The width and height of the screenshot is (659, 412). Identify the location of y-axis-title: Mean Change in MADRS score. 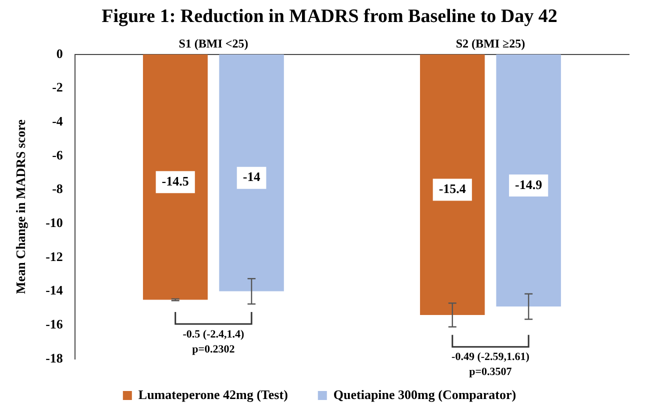
(20, 206).